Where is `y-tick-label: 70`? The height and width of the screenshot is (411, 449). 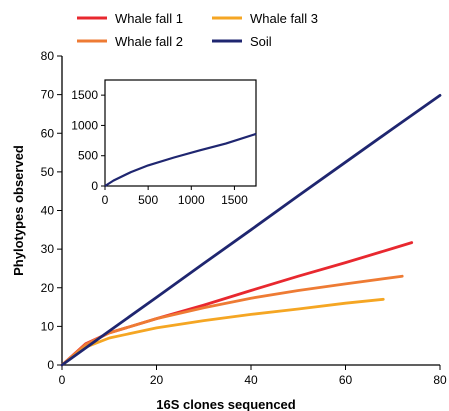
y-tick-label: 70 is located at coordinates (48, 95).